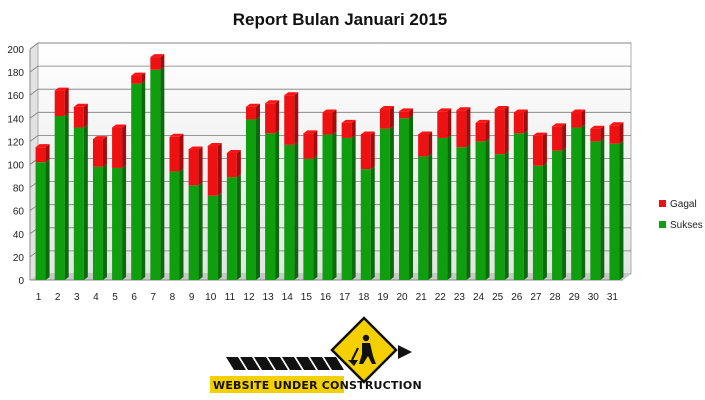  What do you see at coordinates (15, 50) in the screenshot?
I see `y-tick-label: 200` at bounding box center [15, 50].